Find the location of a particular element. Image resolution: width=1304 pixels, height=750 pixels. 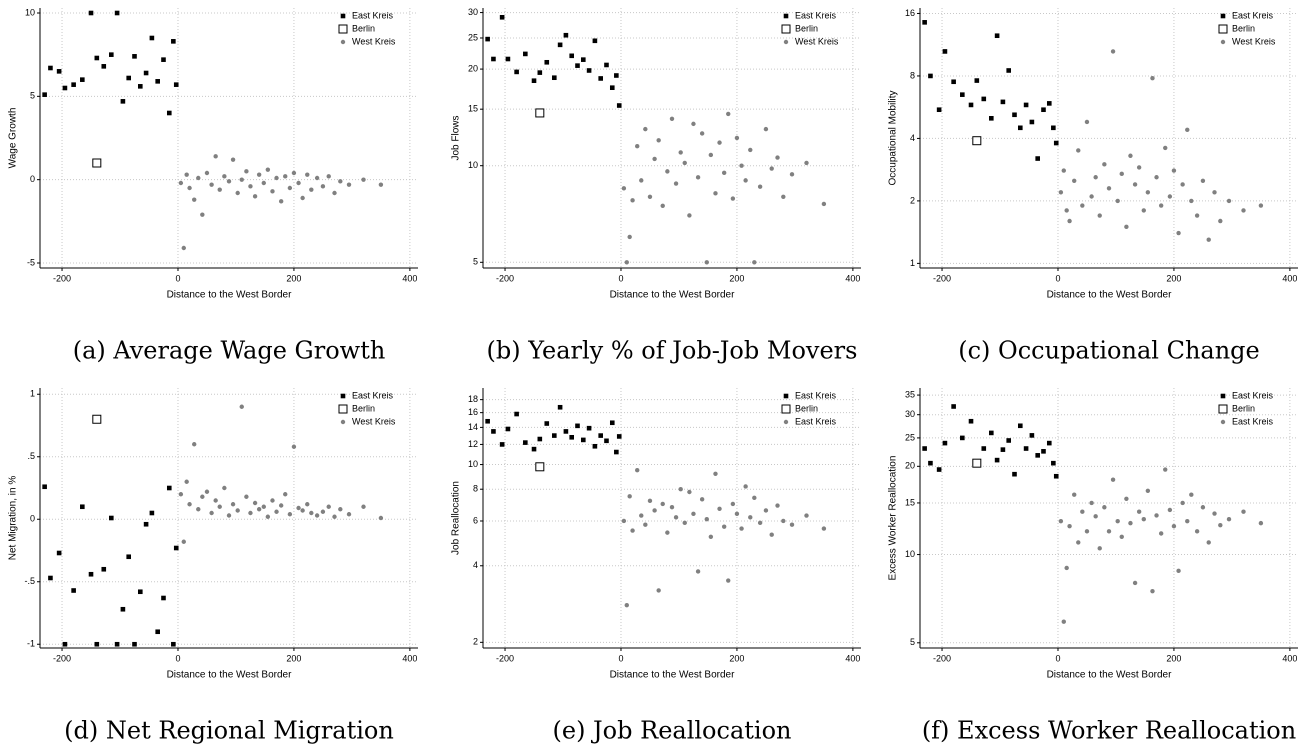

y-tick-label: 25 is located at coordinates (910, 437).